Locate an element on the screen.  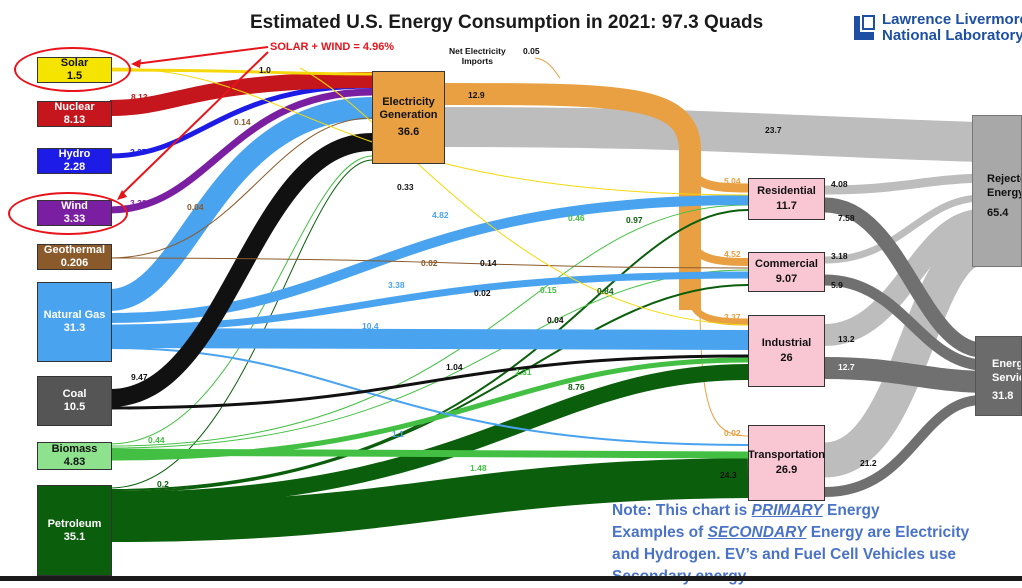
label-ind-rejected: 13.2 is located at coordinates (846, 339).